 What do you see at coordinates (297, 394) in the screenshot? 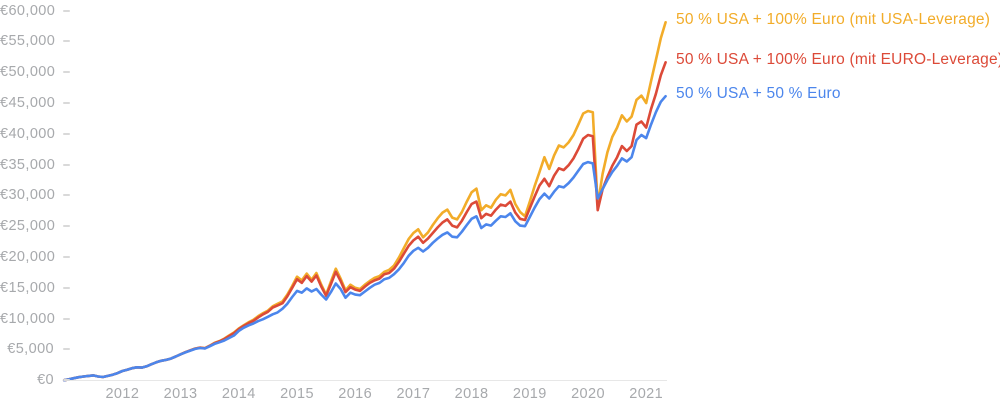
I see `x-axis-label: 2015` at bounding box center [297, 394].